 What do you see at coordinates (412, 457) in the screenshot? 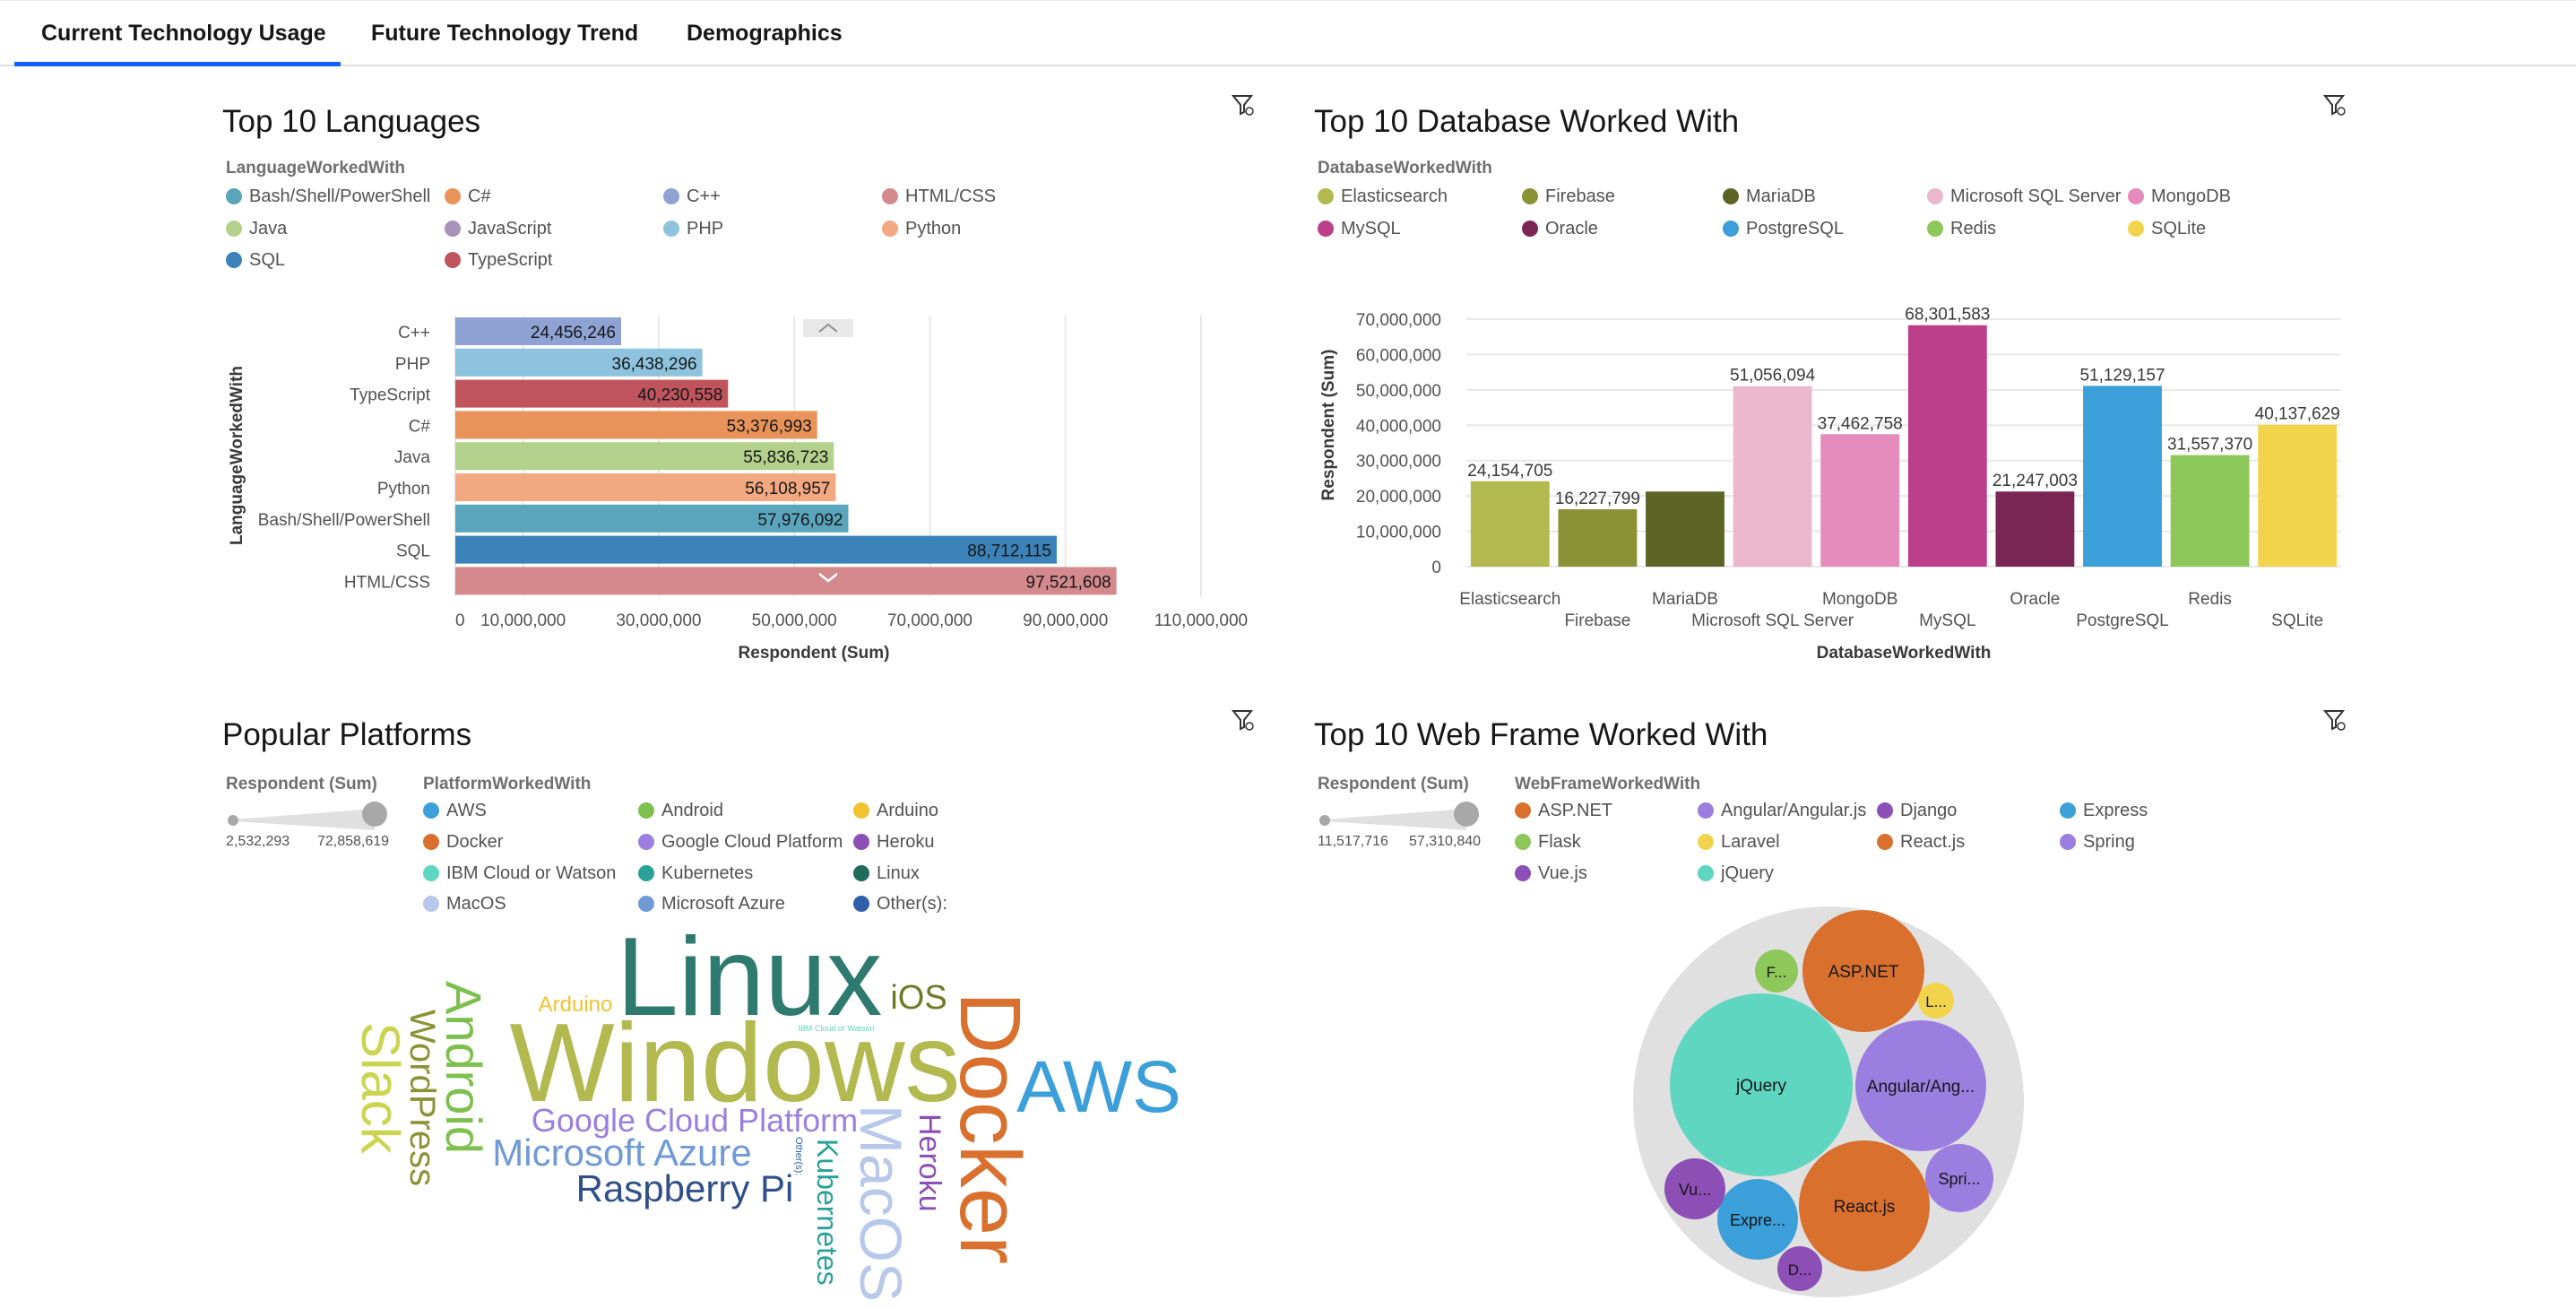
I see `y-tick-label: Java` at bounding box center [412, 457].